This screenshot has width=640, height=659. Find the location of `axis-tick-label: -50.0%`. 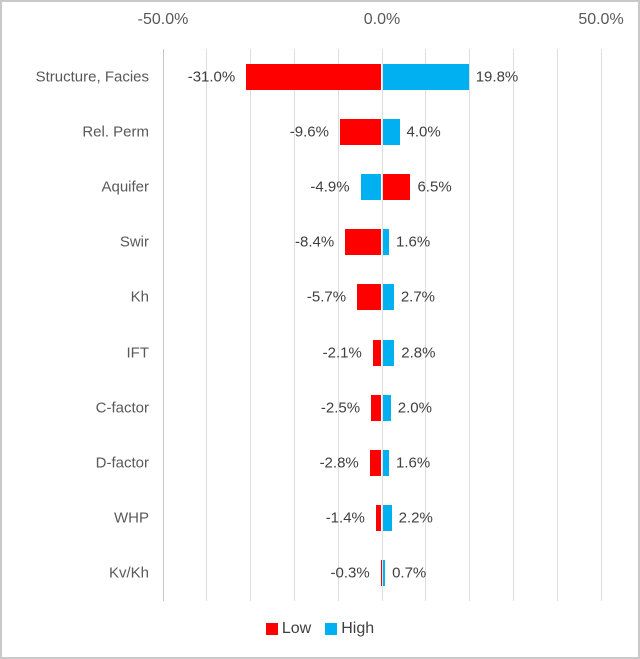

axis-tick-label: -50.0% is located at coordinates (163, 19).